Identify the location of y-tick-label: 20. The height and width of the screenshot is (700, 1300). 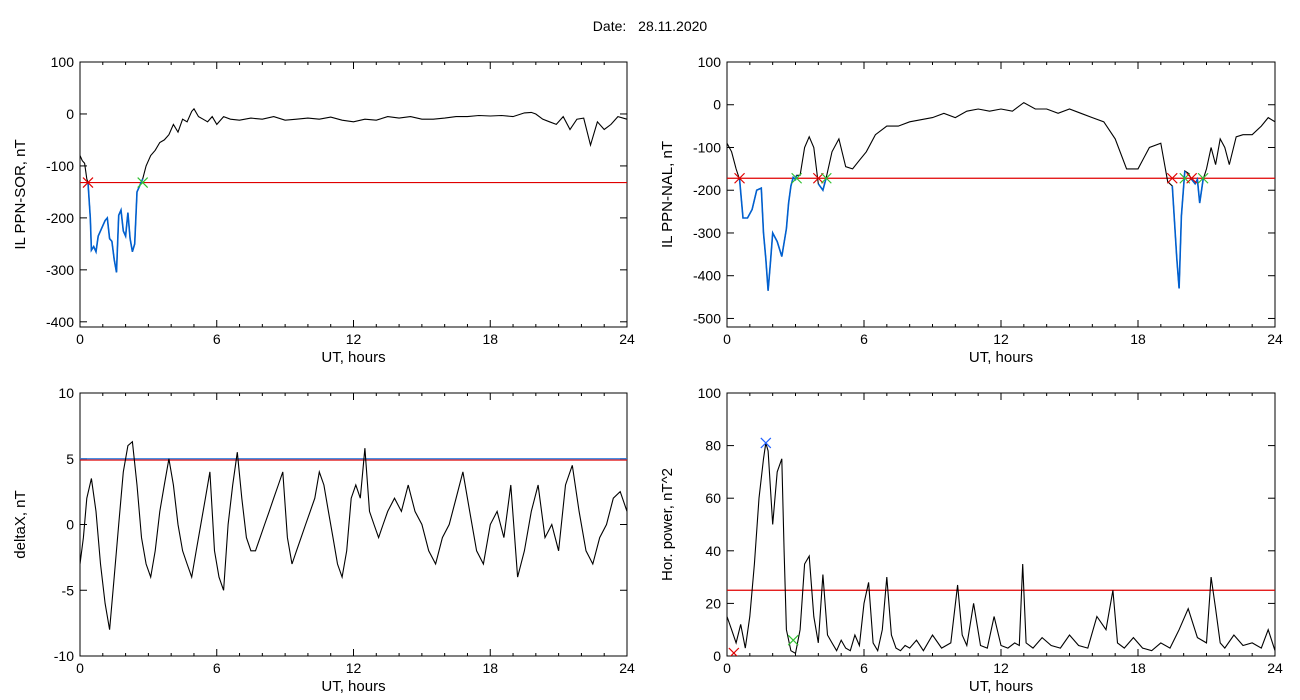
(713, 603).